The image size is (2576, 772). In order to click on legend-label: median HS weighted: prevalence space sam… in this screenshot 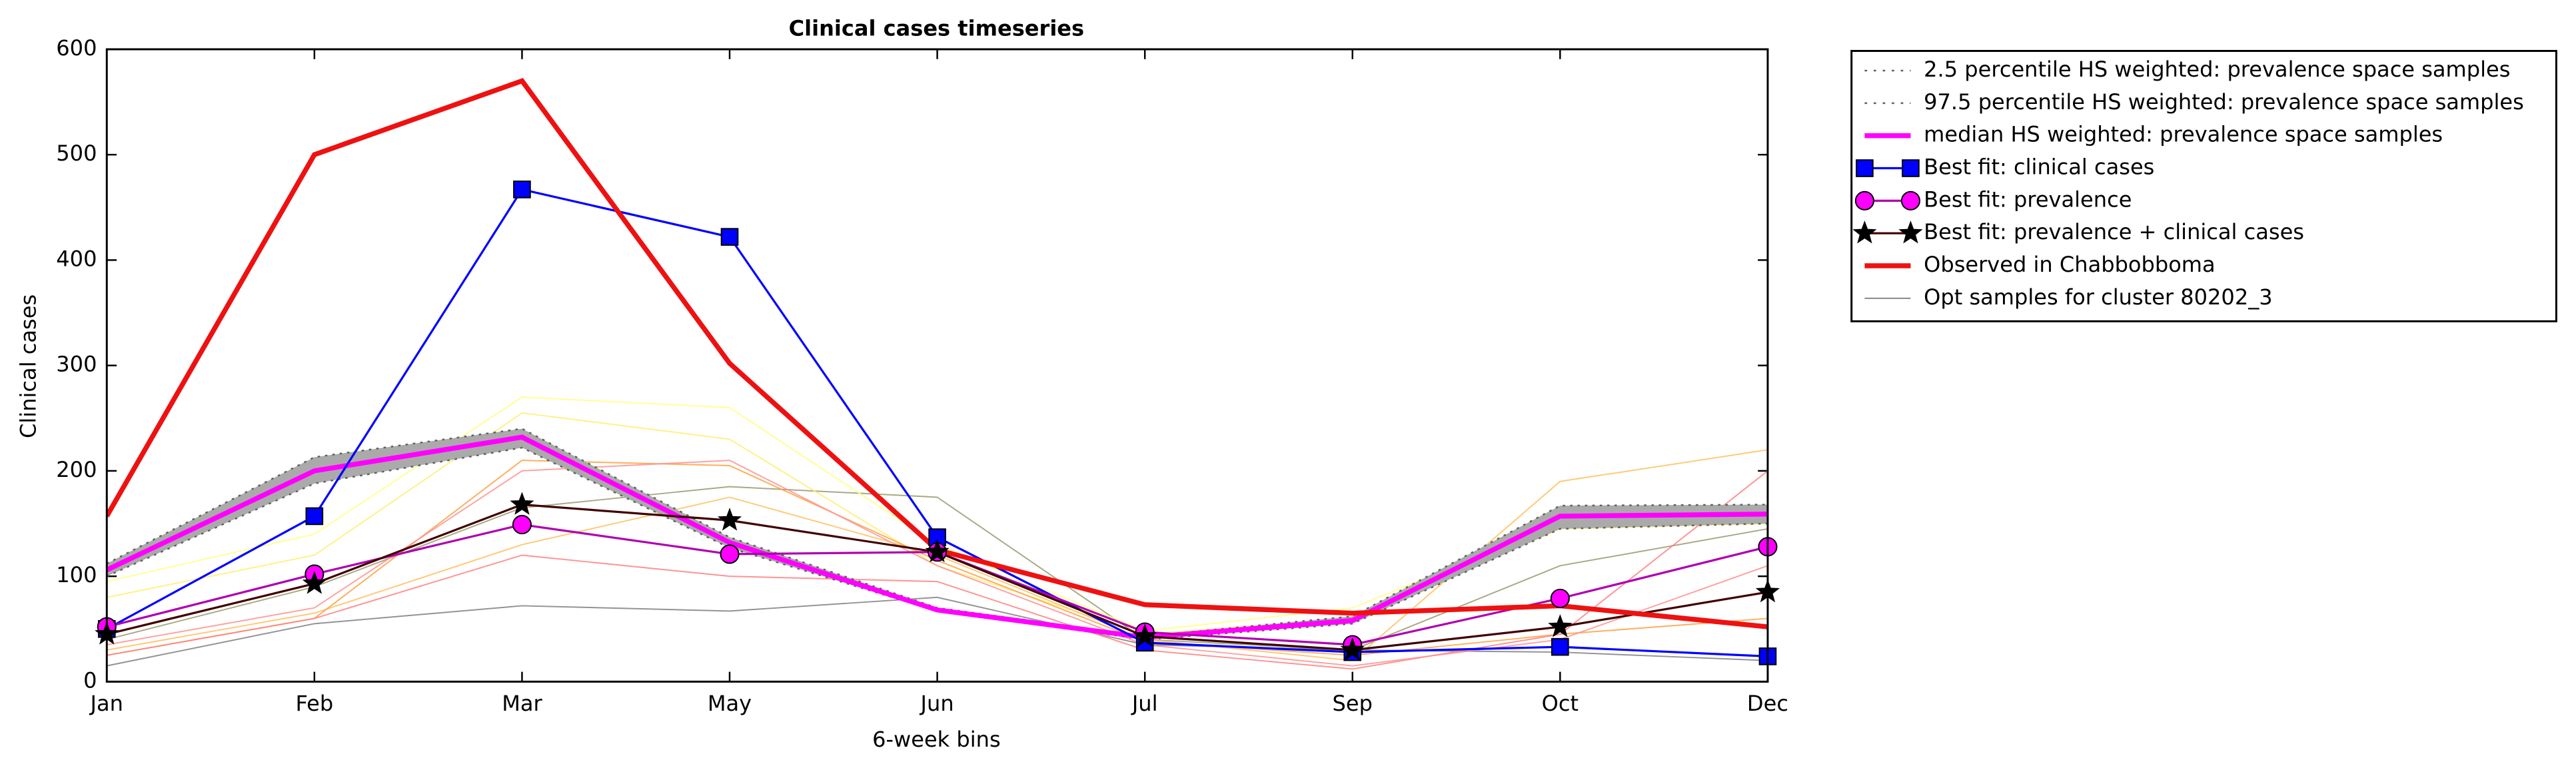, I will do `click(2183, 134)`.